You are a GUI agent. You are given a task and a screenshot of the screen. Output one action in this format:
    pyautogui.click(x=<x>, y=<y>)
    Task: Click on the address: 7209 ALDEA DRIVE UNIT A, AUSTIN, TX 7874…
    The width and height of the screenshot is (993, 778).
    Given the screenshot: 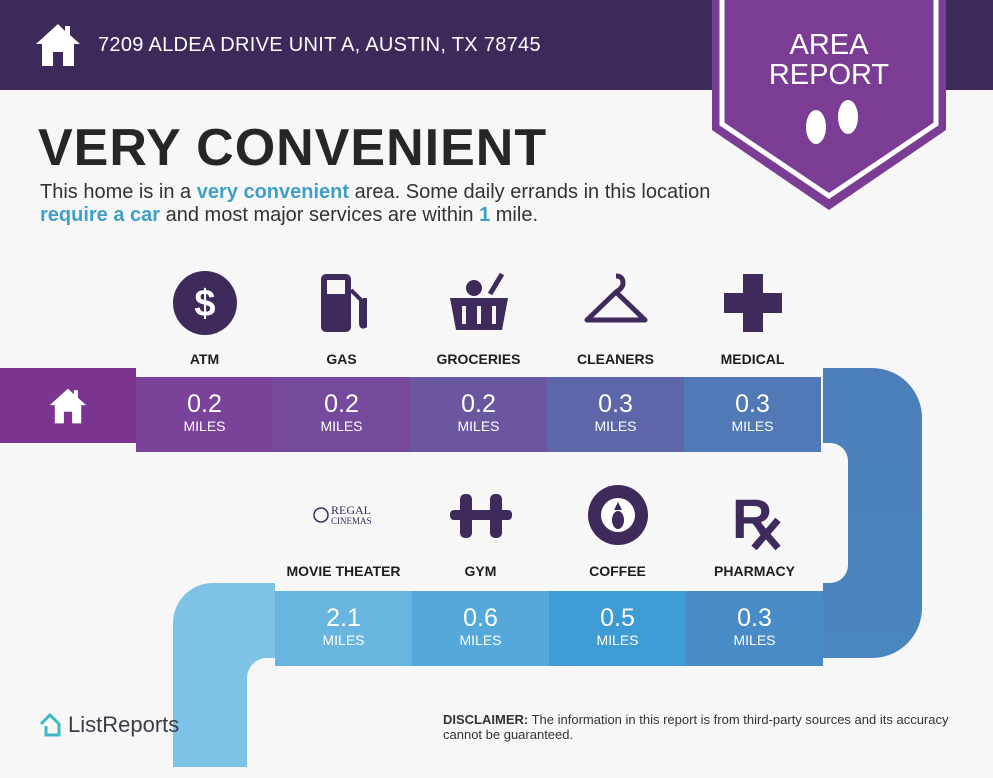 What is the action you would take?
    pyautogui.click(x=319, y=45)
    